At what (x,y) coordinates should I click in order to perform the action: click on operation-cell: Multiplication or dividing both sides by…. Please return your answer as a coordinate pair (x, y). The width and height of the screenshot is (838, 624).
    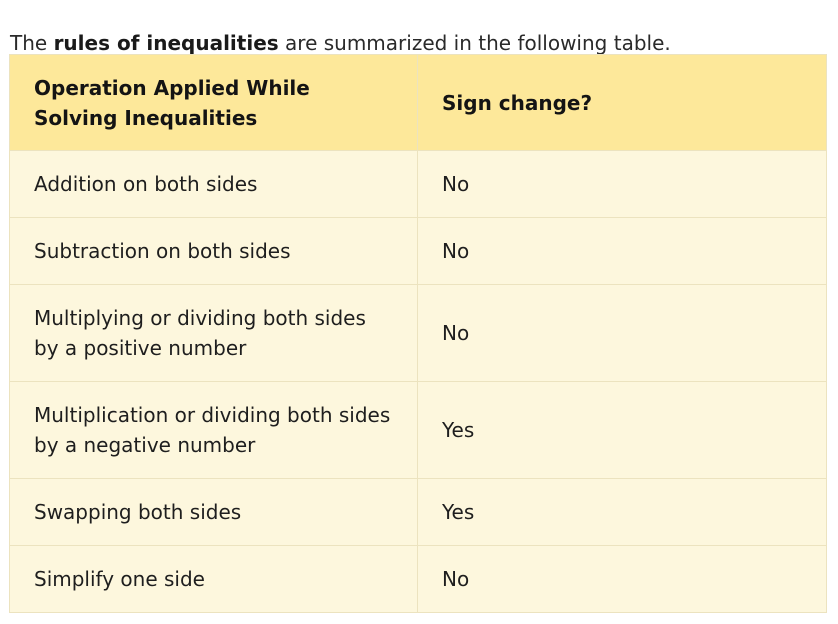
    Looking at the image, I should click on (213, 430).